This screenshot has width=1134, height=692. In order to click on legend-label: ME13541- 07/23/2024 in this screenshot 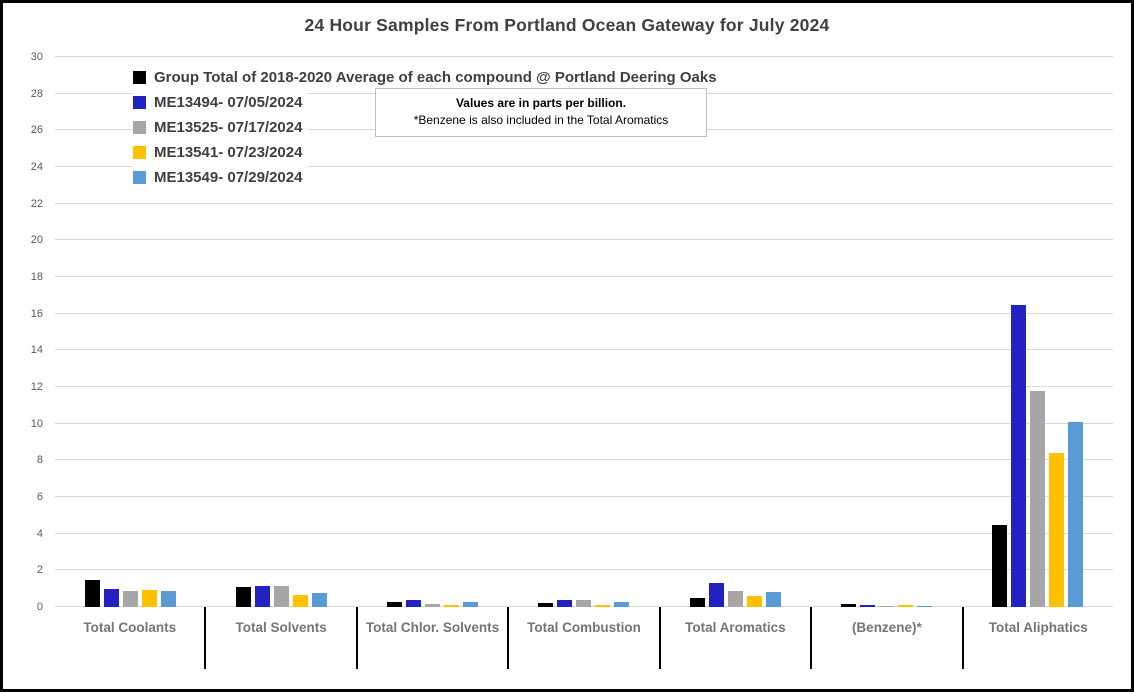, I will do `click(228, 152)`.